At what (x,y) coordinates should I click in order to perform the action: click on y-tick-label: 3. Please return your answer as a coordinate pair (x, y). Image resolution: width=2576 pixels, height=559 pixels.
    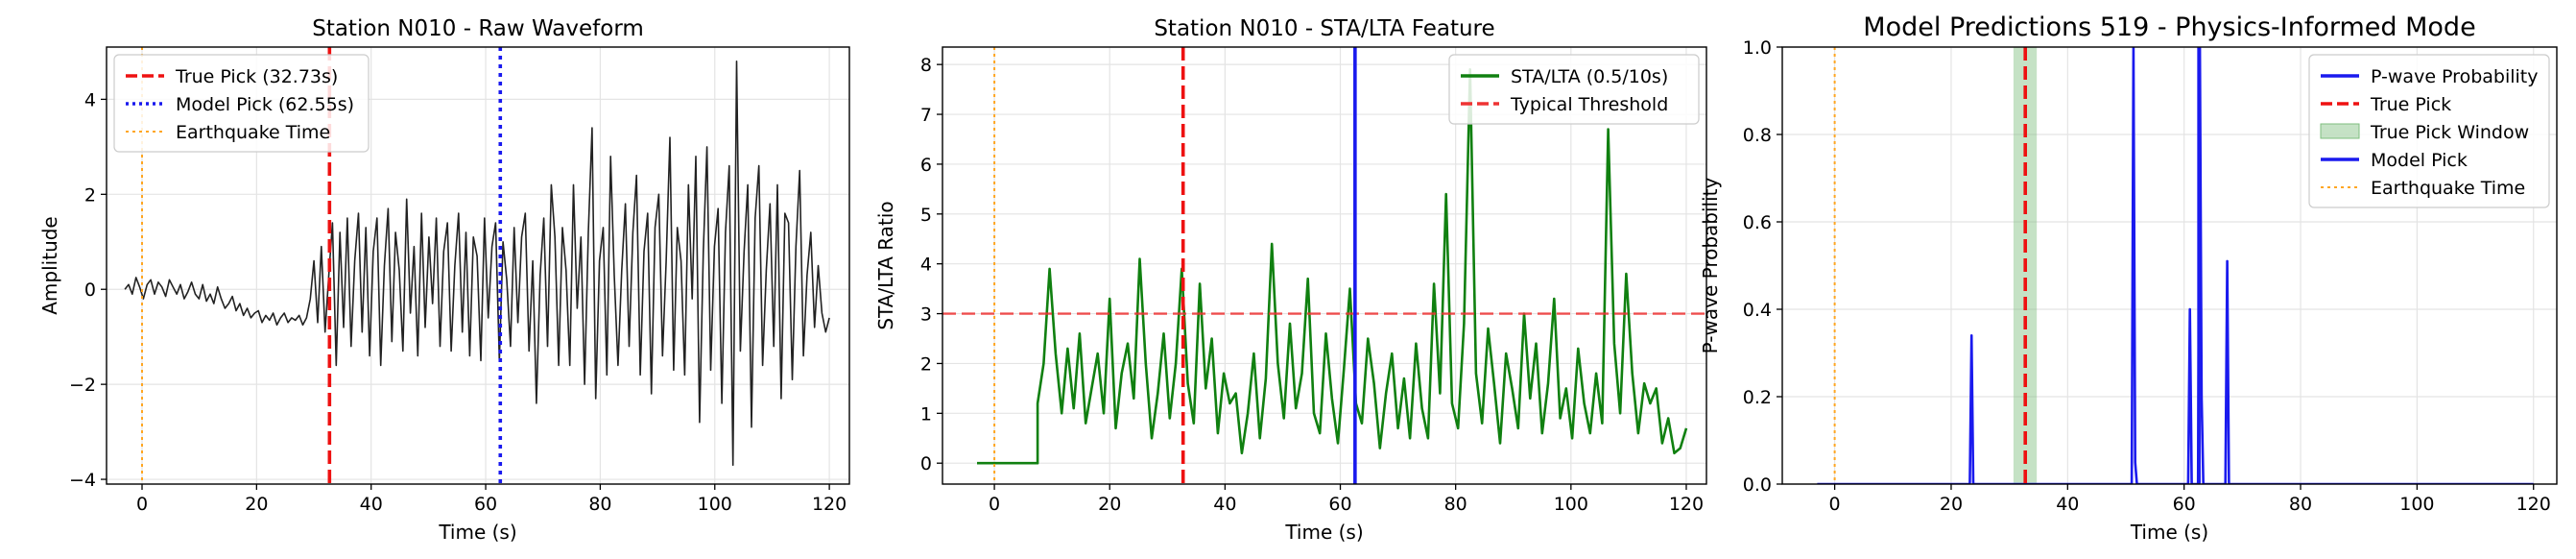
    Looking at the image, I should click on (926, 315).